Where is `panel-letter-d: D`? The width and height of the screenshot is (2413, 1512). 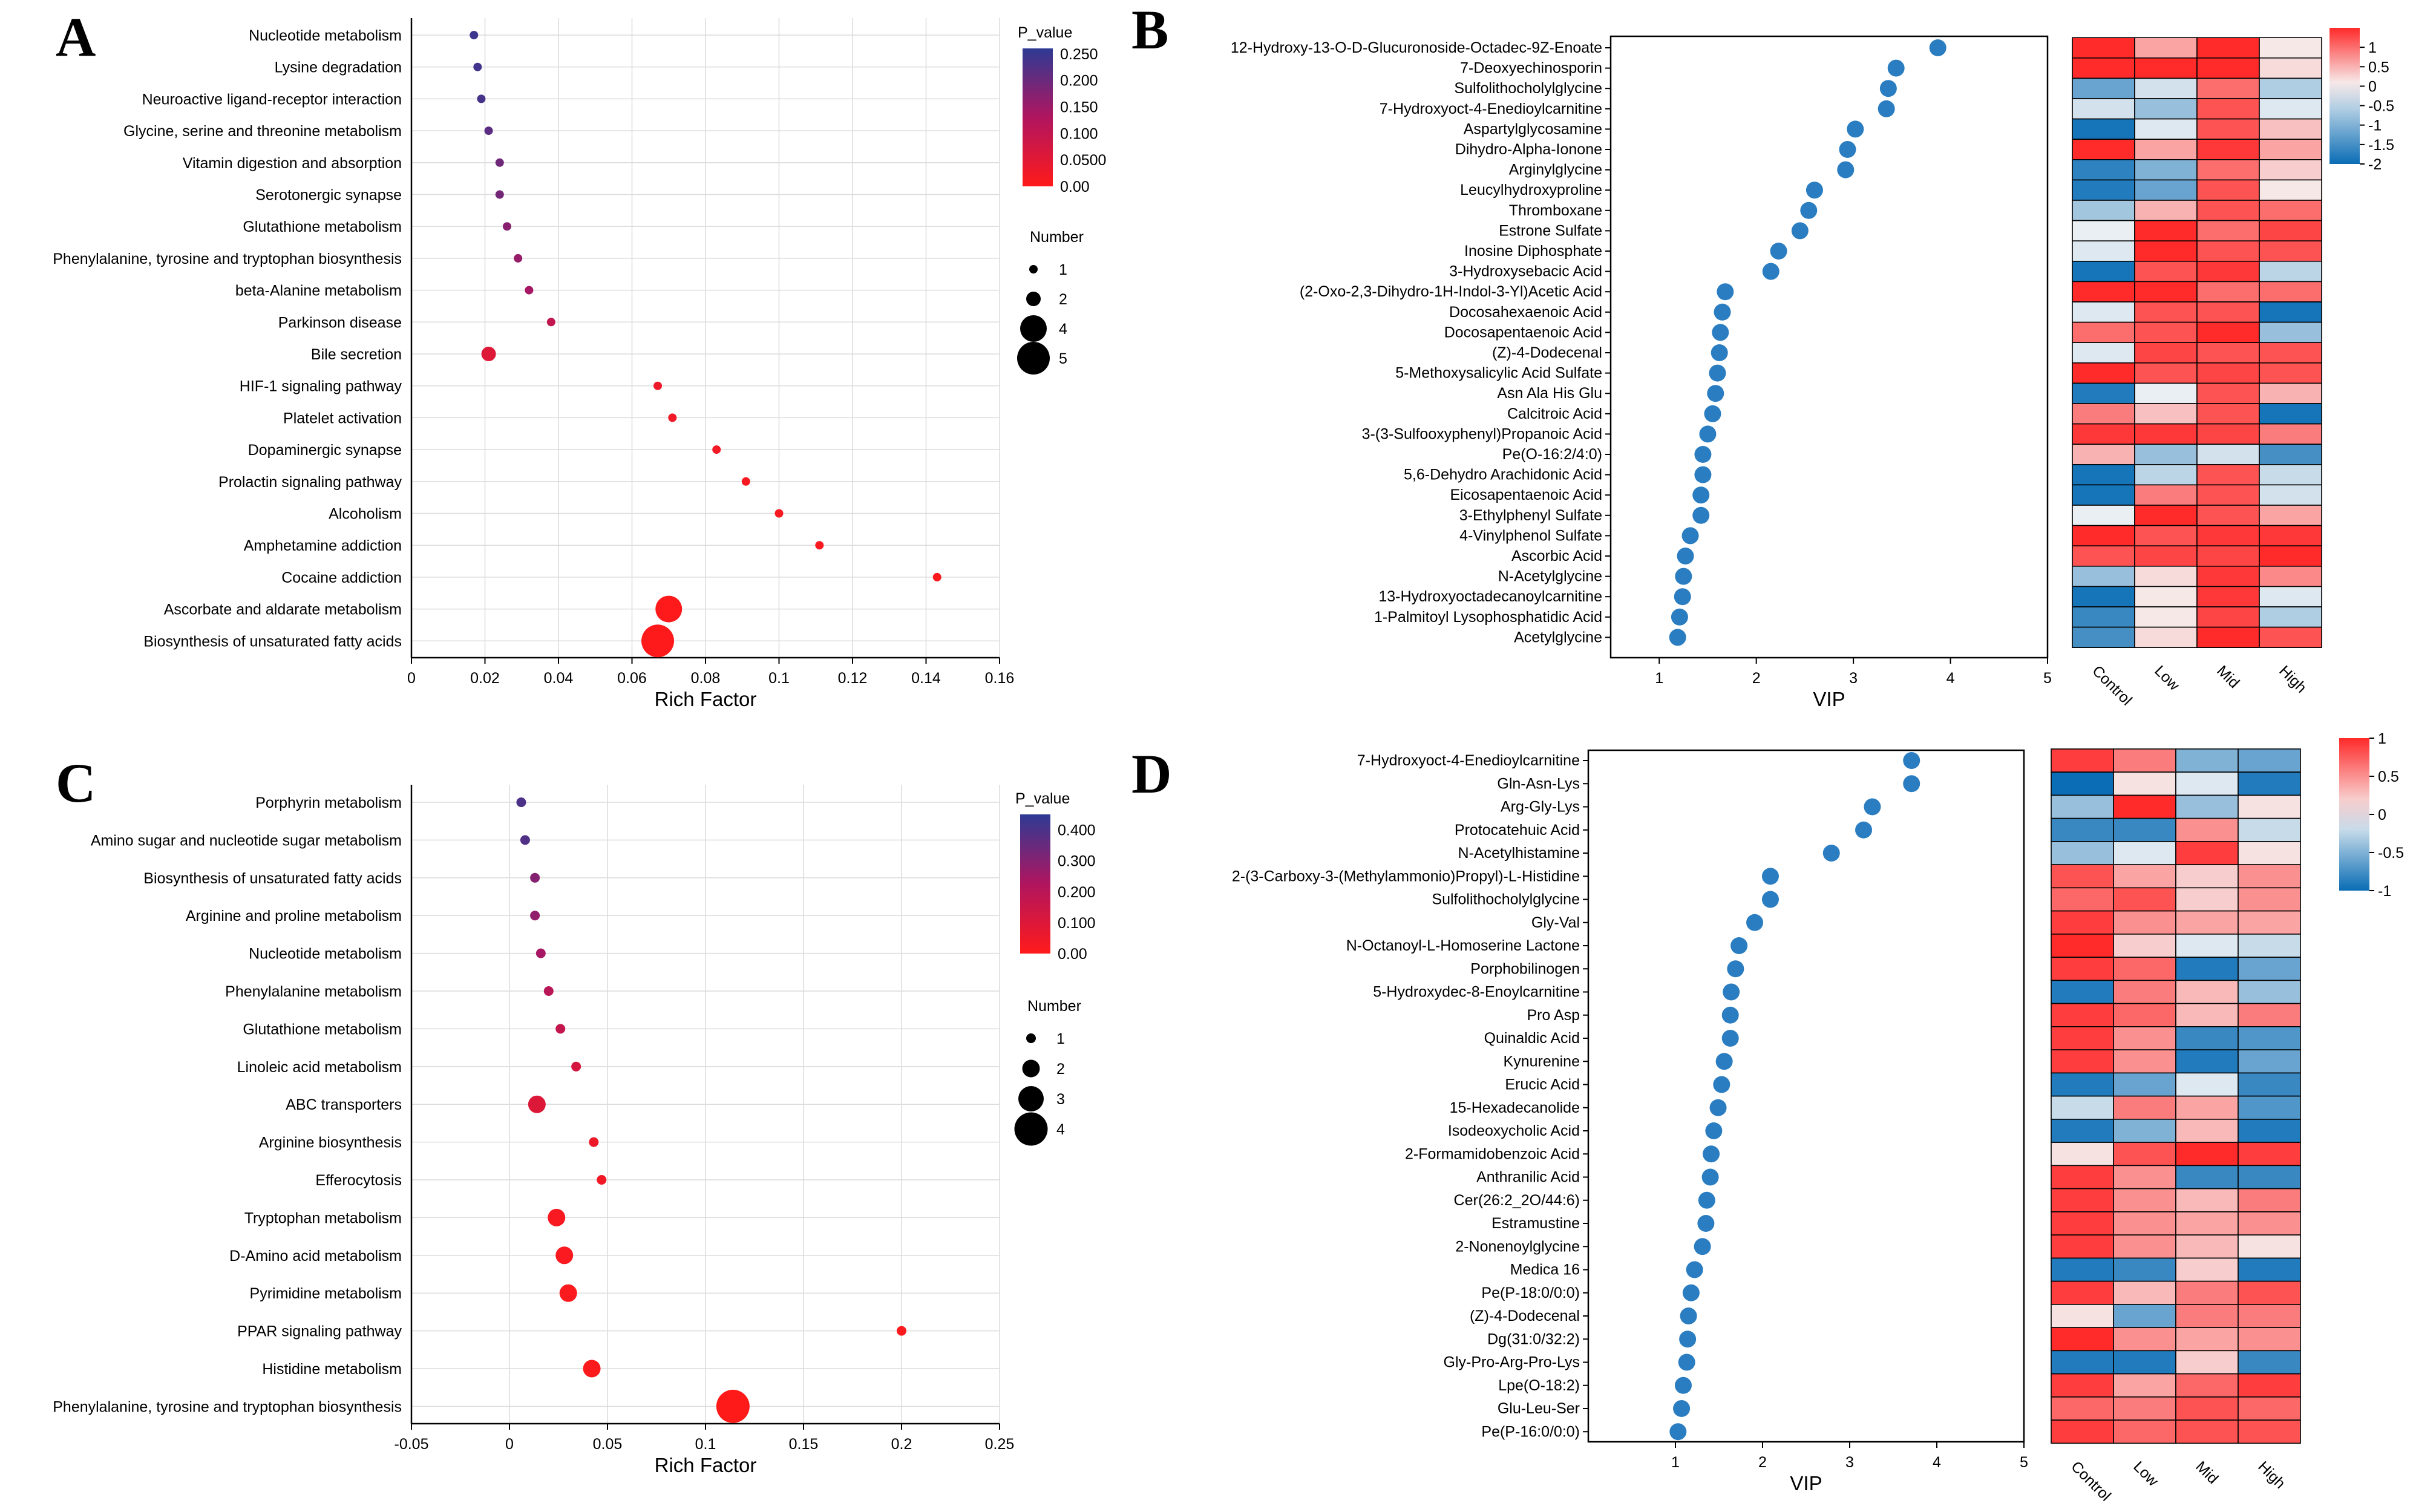 panel-letter-d: D is located at coordinates (1151, 774).